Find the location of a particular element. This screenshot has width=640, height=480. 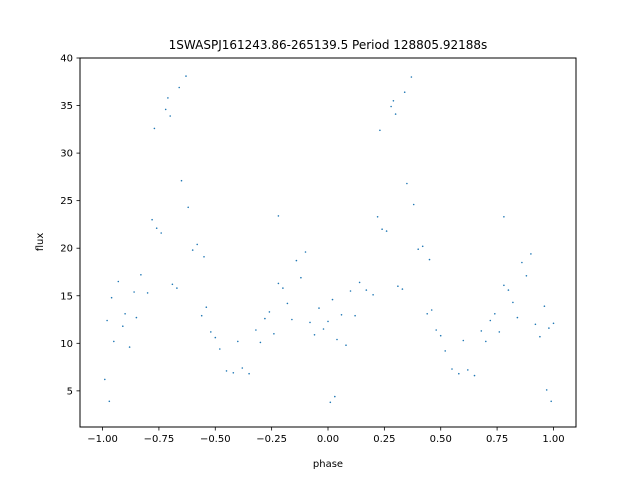

x-axis-label: phase is located at coordinates (328, 464).